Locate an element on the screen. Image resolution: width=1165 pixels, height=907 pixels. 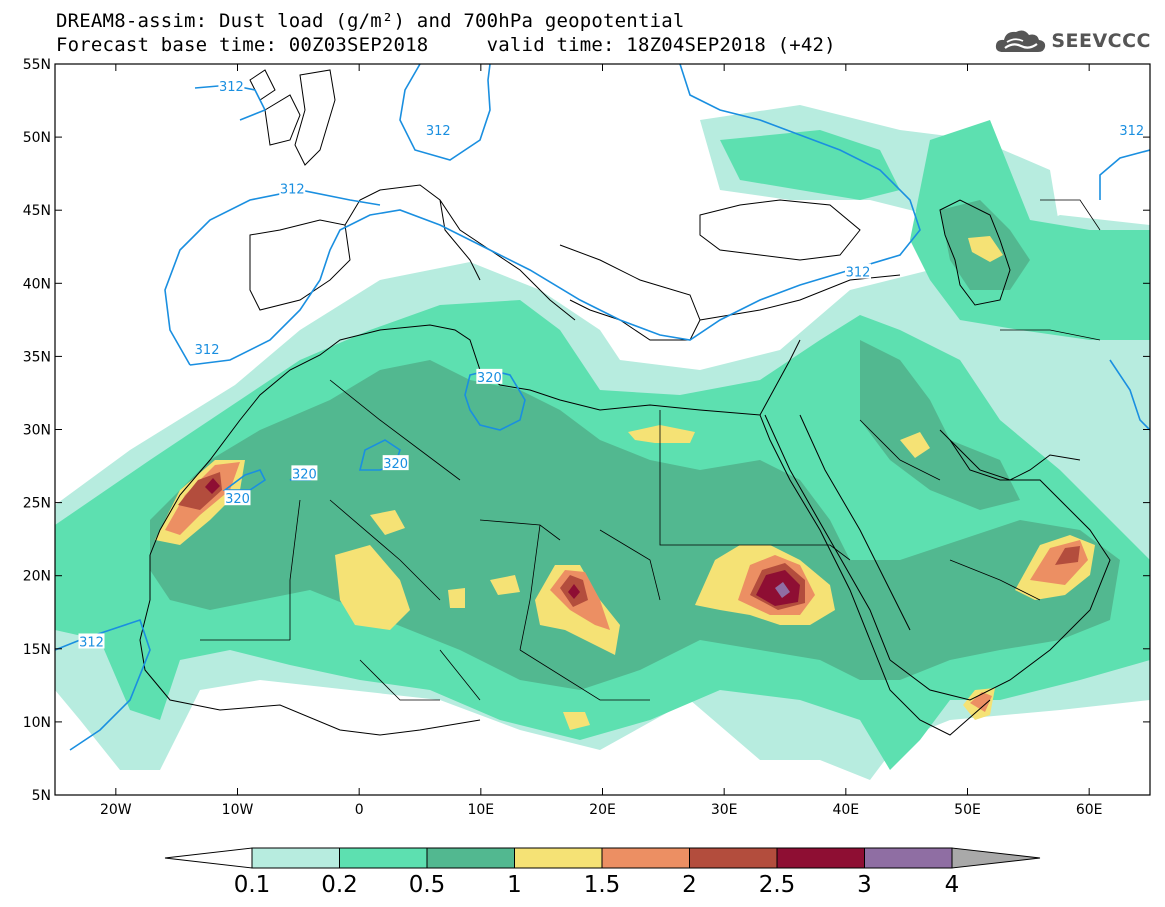
y-tick-label: 15N is located at coordinates (37, 650).